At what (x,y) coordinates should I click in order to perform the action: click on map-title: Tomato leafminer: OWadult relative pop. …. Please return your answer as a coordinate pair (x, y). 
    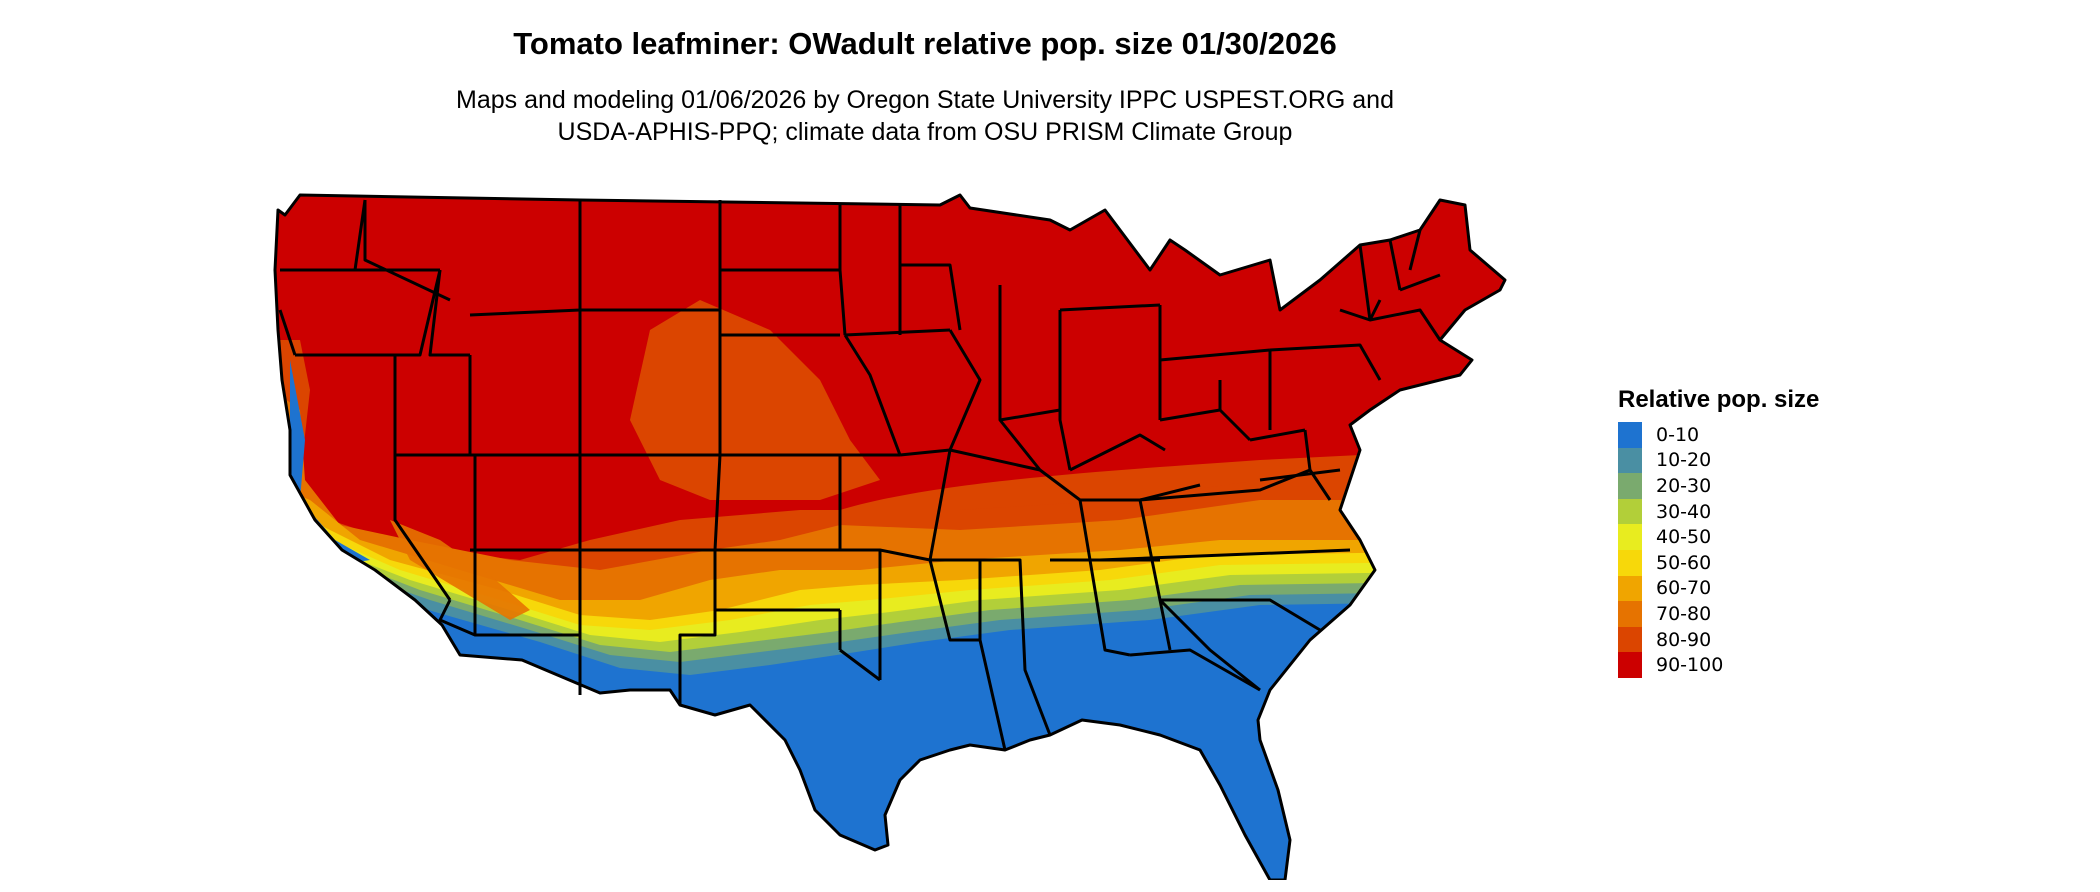
    Looking at the image, I should click on (925, 43).